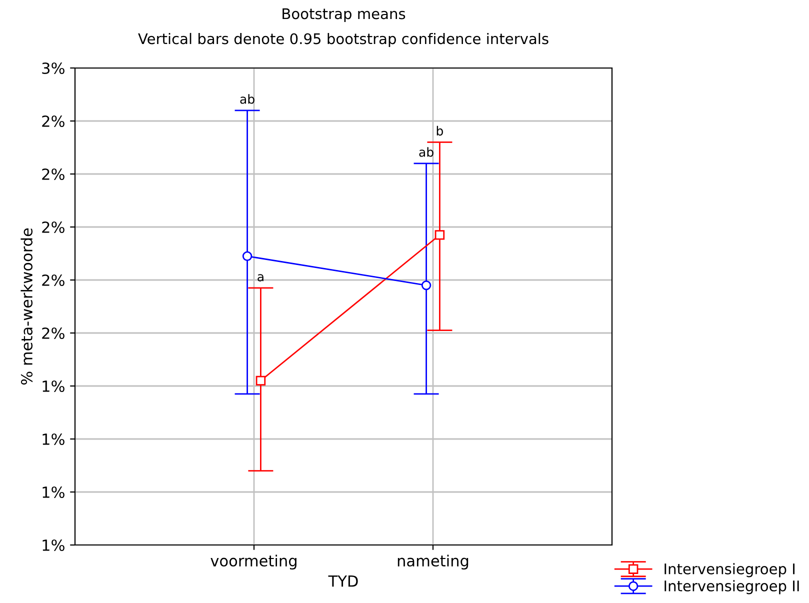 The image size is (809, 603). What do you see at coordinates (343, 581) in the screenshot?
I see `x-axis-title: TYD` at bounding box center [343, 581].